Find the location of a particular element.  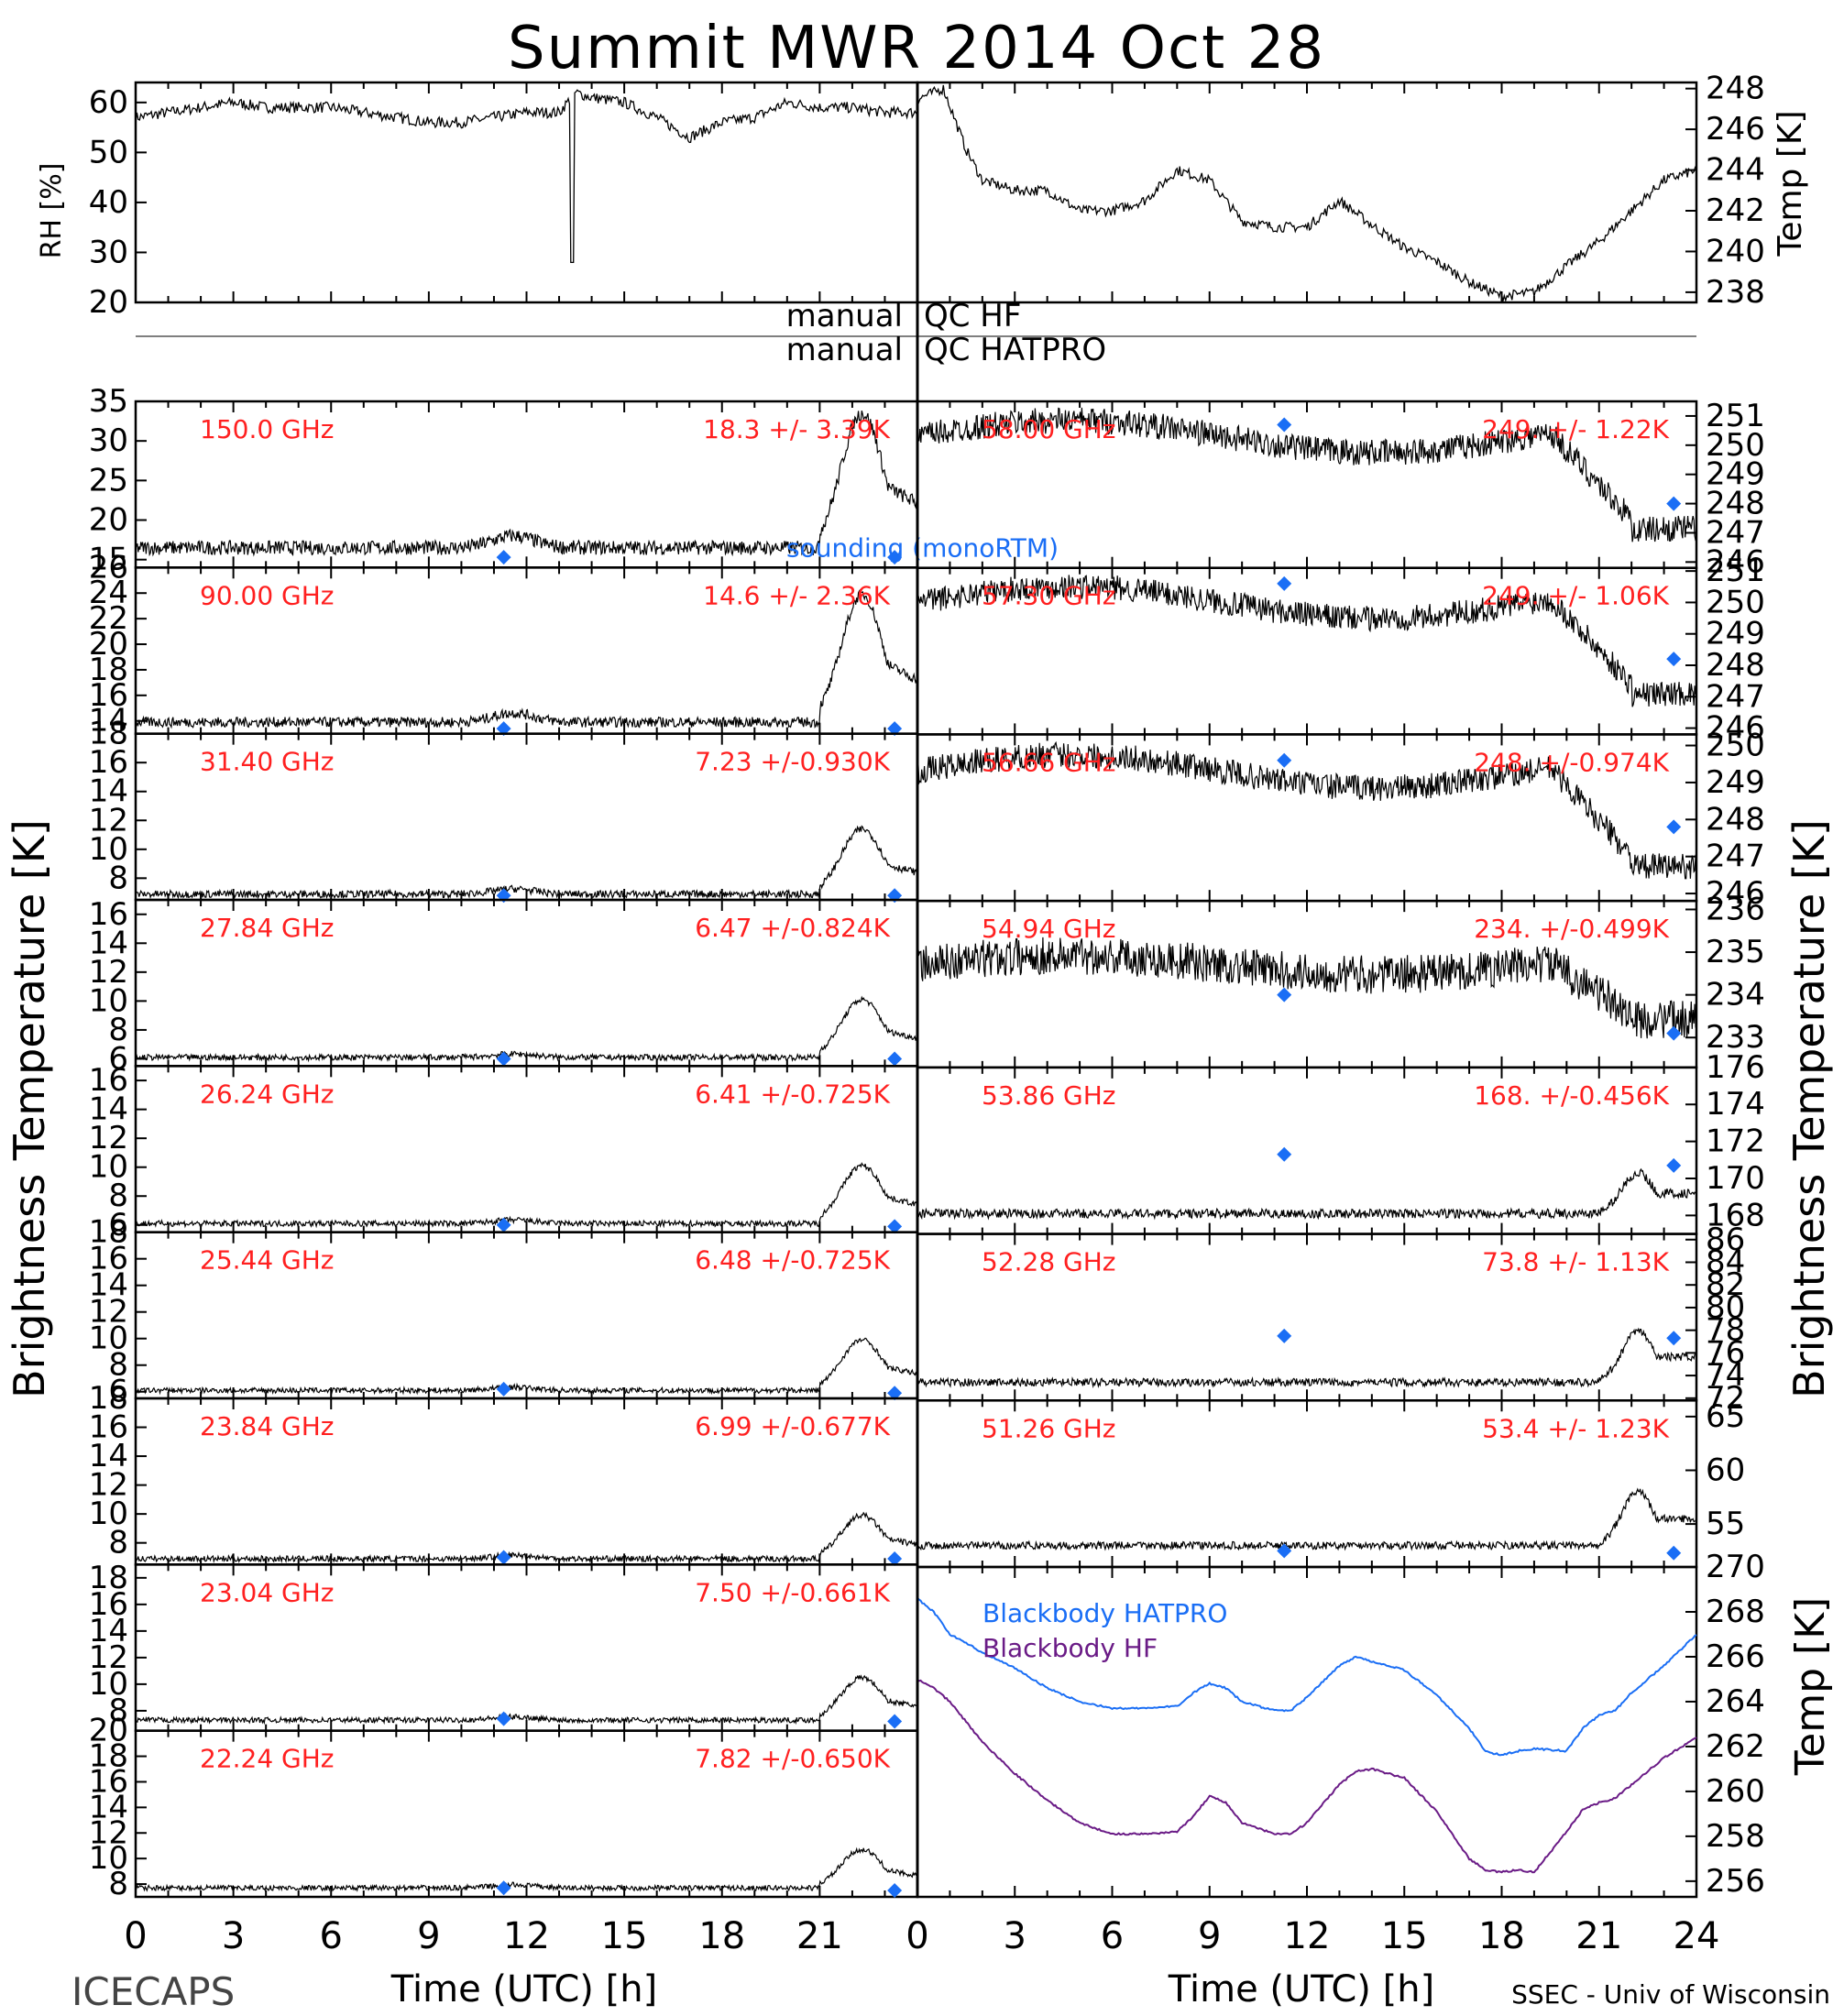

channel-frequency-label: 51.26 GHz is located at coordinates (1049, 1428).